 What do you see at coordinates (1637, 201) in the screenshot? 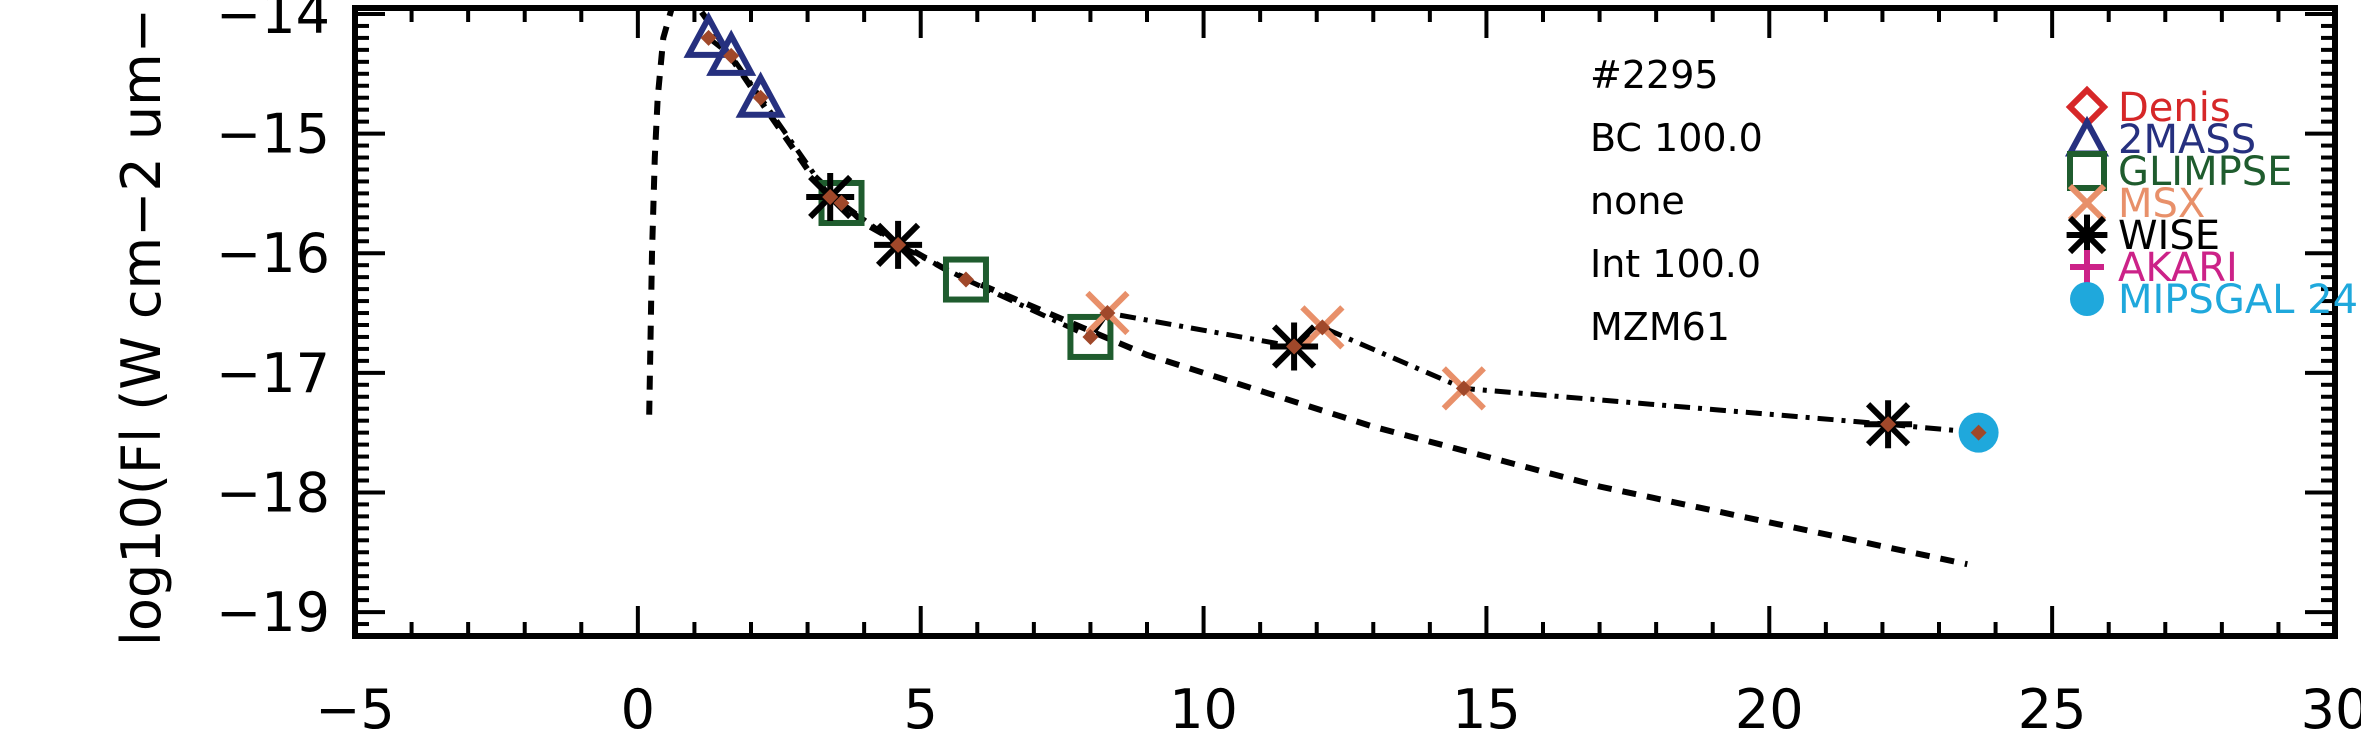
I see `annotation-text: none` at bounding box center [1637, 201].